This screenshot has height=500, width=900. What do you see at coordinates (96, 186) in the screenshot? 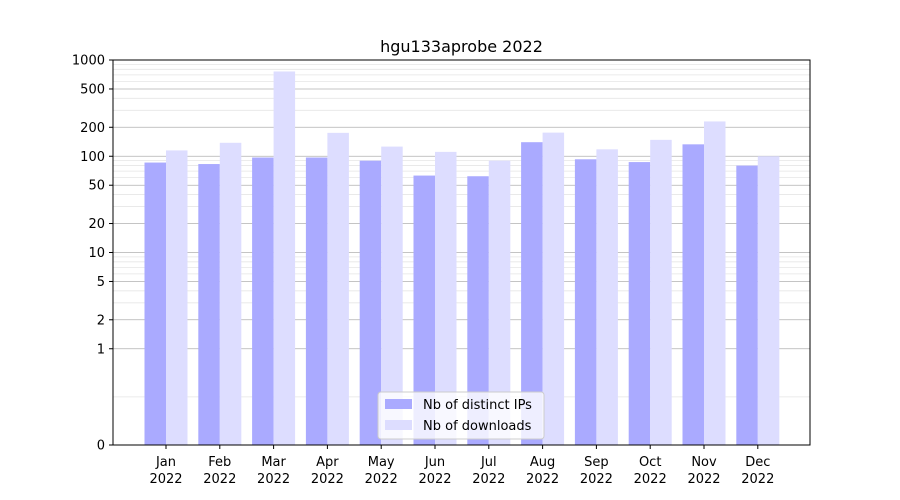
I see `y-tick-label: 50` at bounding box center [96, 186].